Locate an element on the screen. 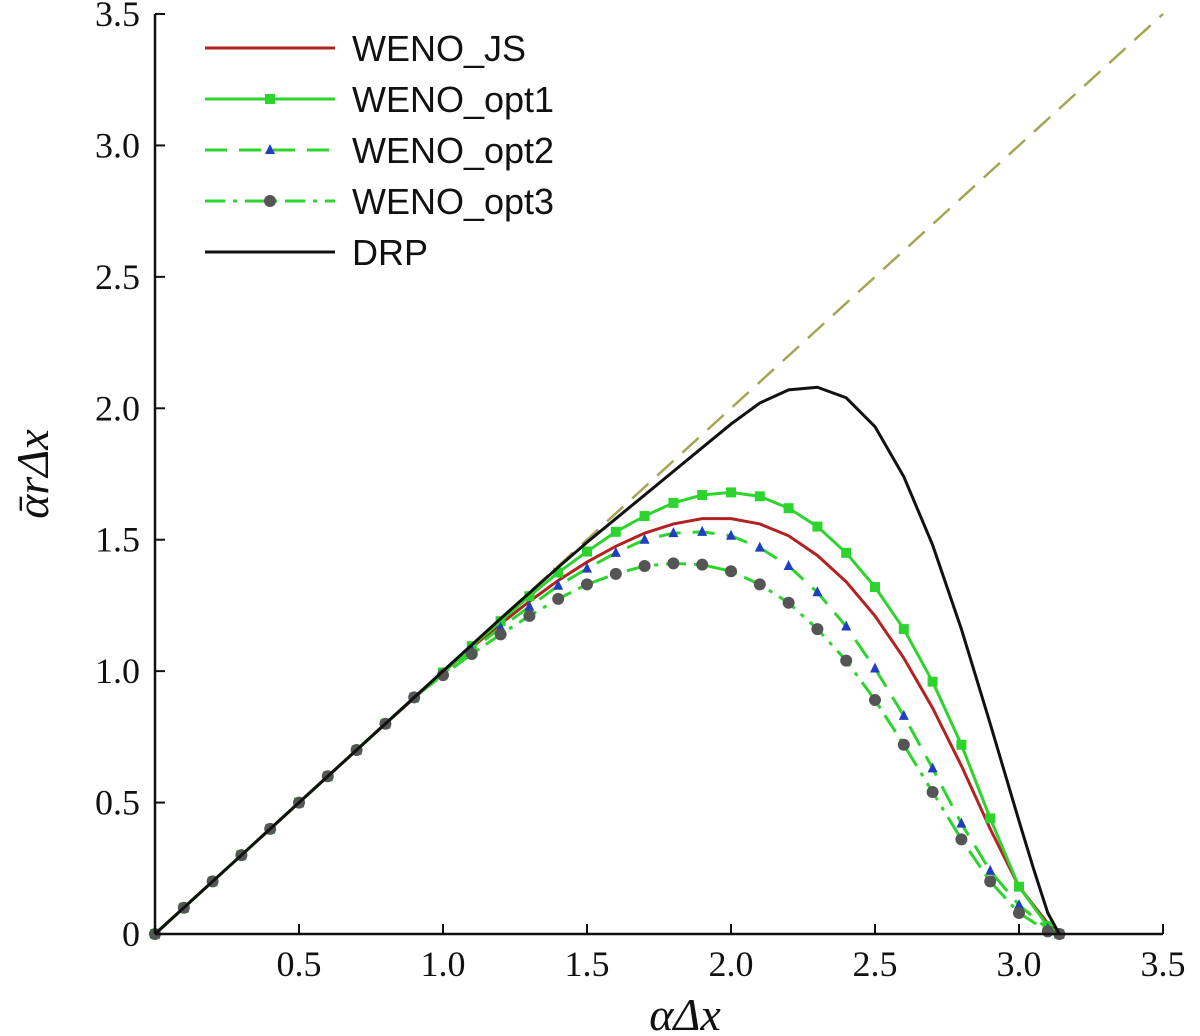  y-tick-label-3: 1.5 is located at coordinates (117, 540).